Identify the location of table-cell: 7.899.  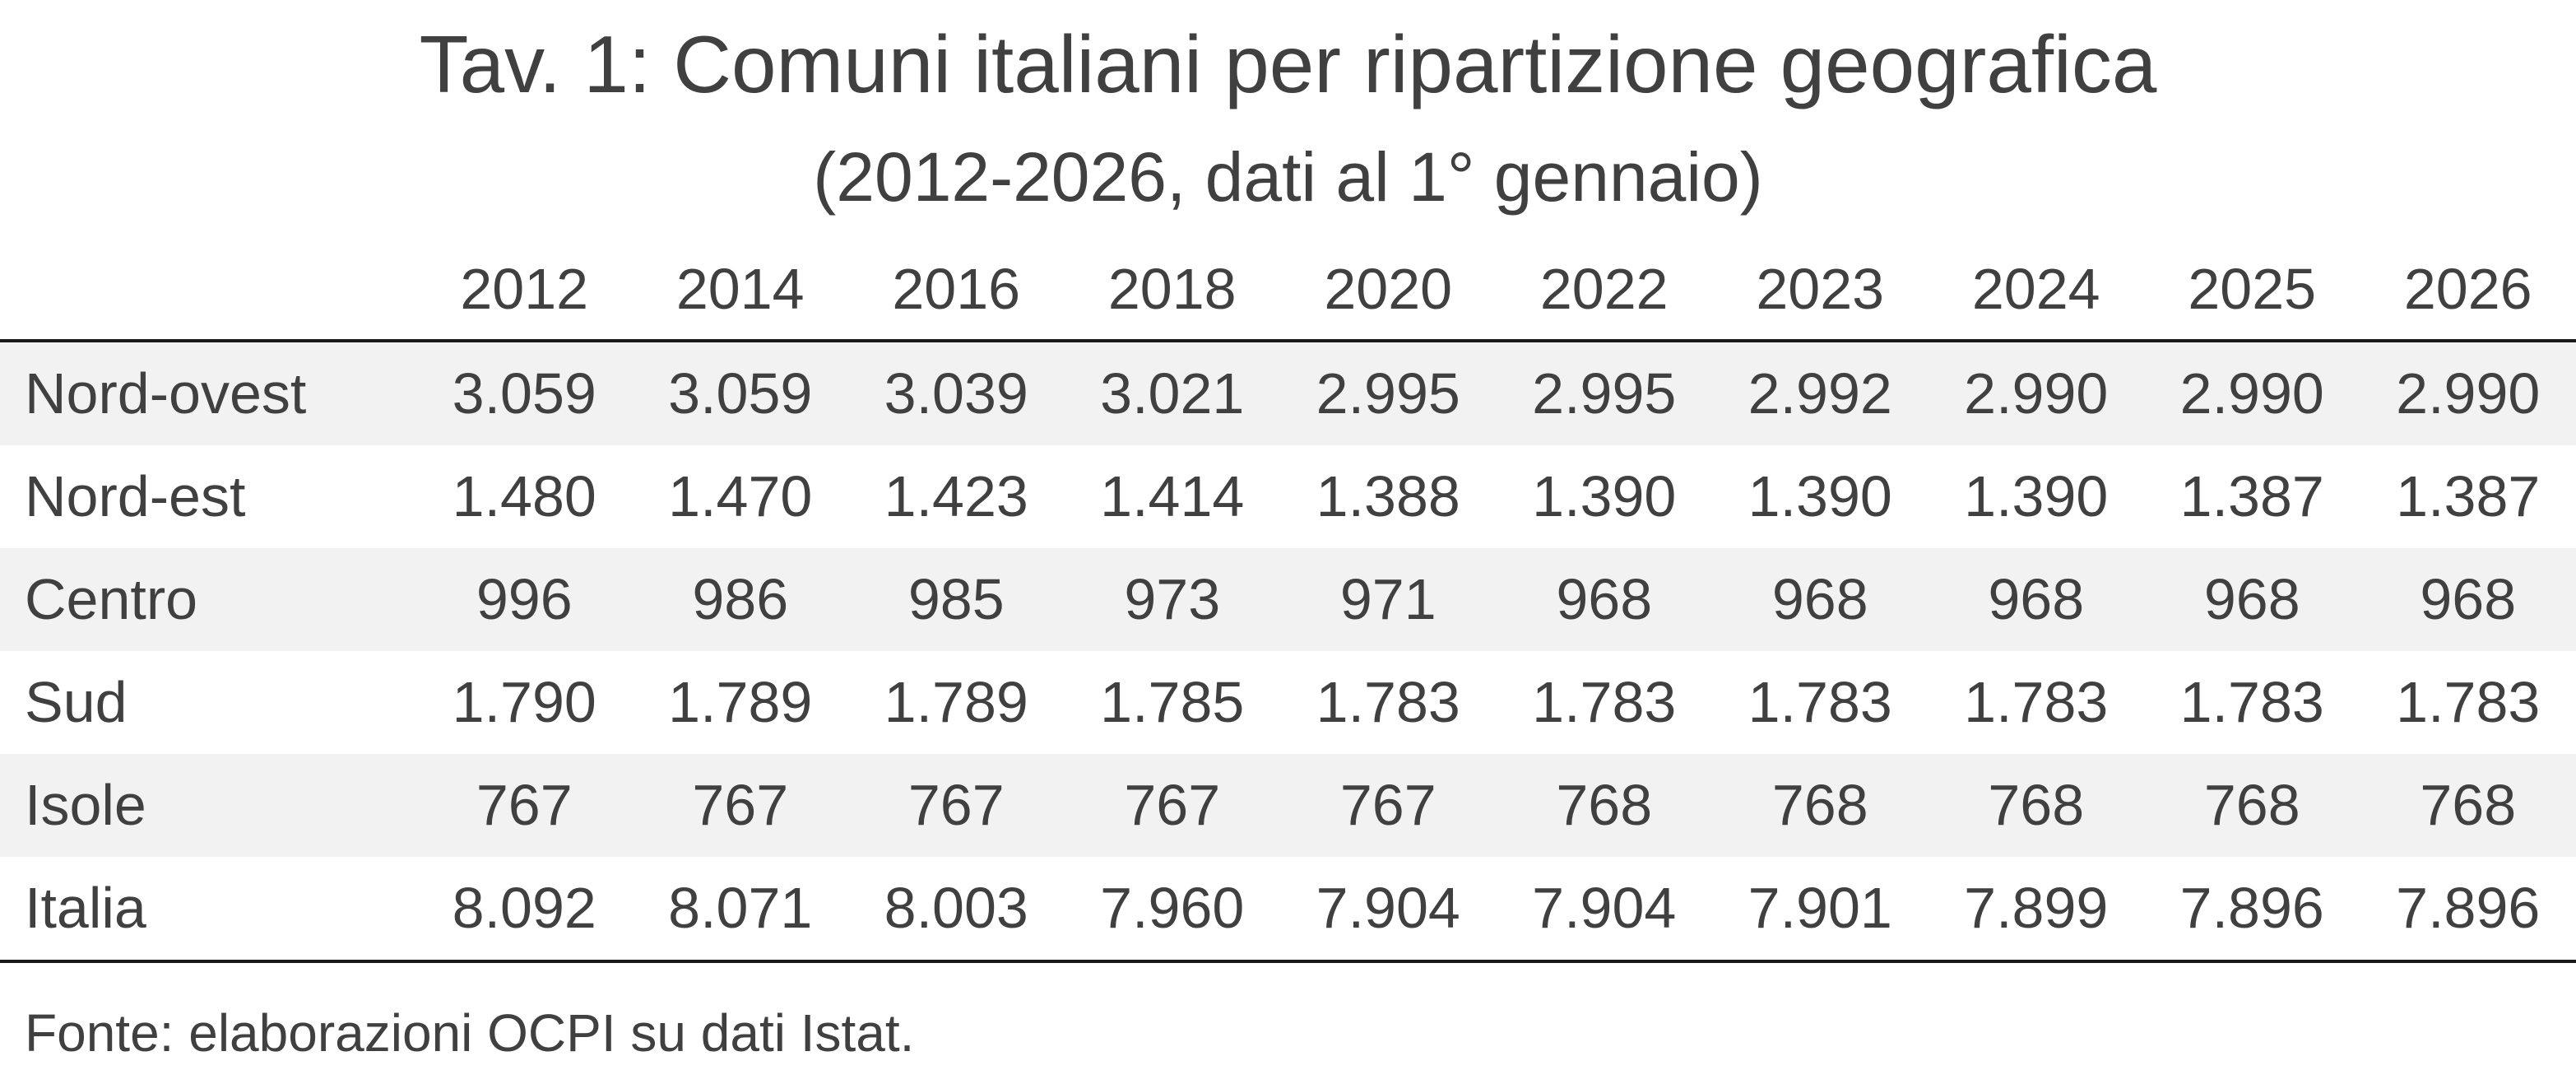
(2036, 910).